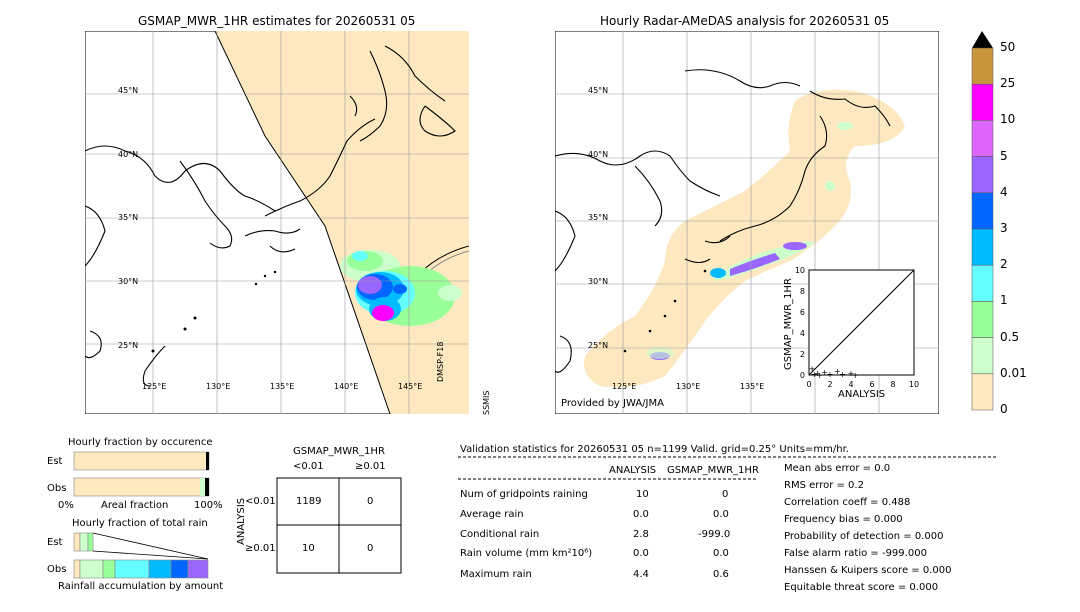 This screenshot has width=1080, height=612. I want to click on left-lat-label: 45°N, so click(128, 90).